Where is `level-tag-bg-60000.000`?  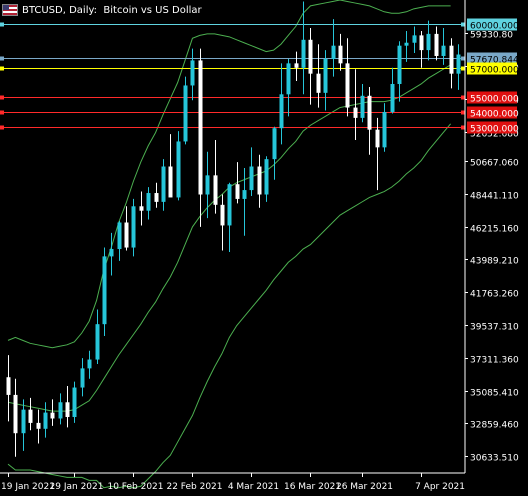 level-tag-bg-60000.000 is located at coordinates (492, 24).